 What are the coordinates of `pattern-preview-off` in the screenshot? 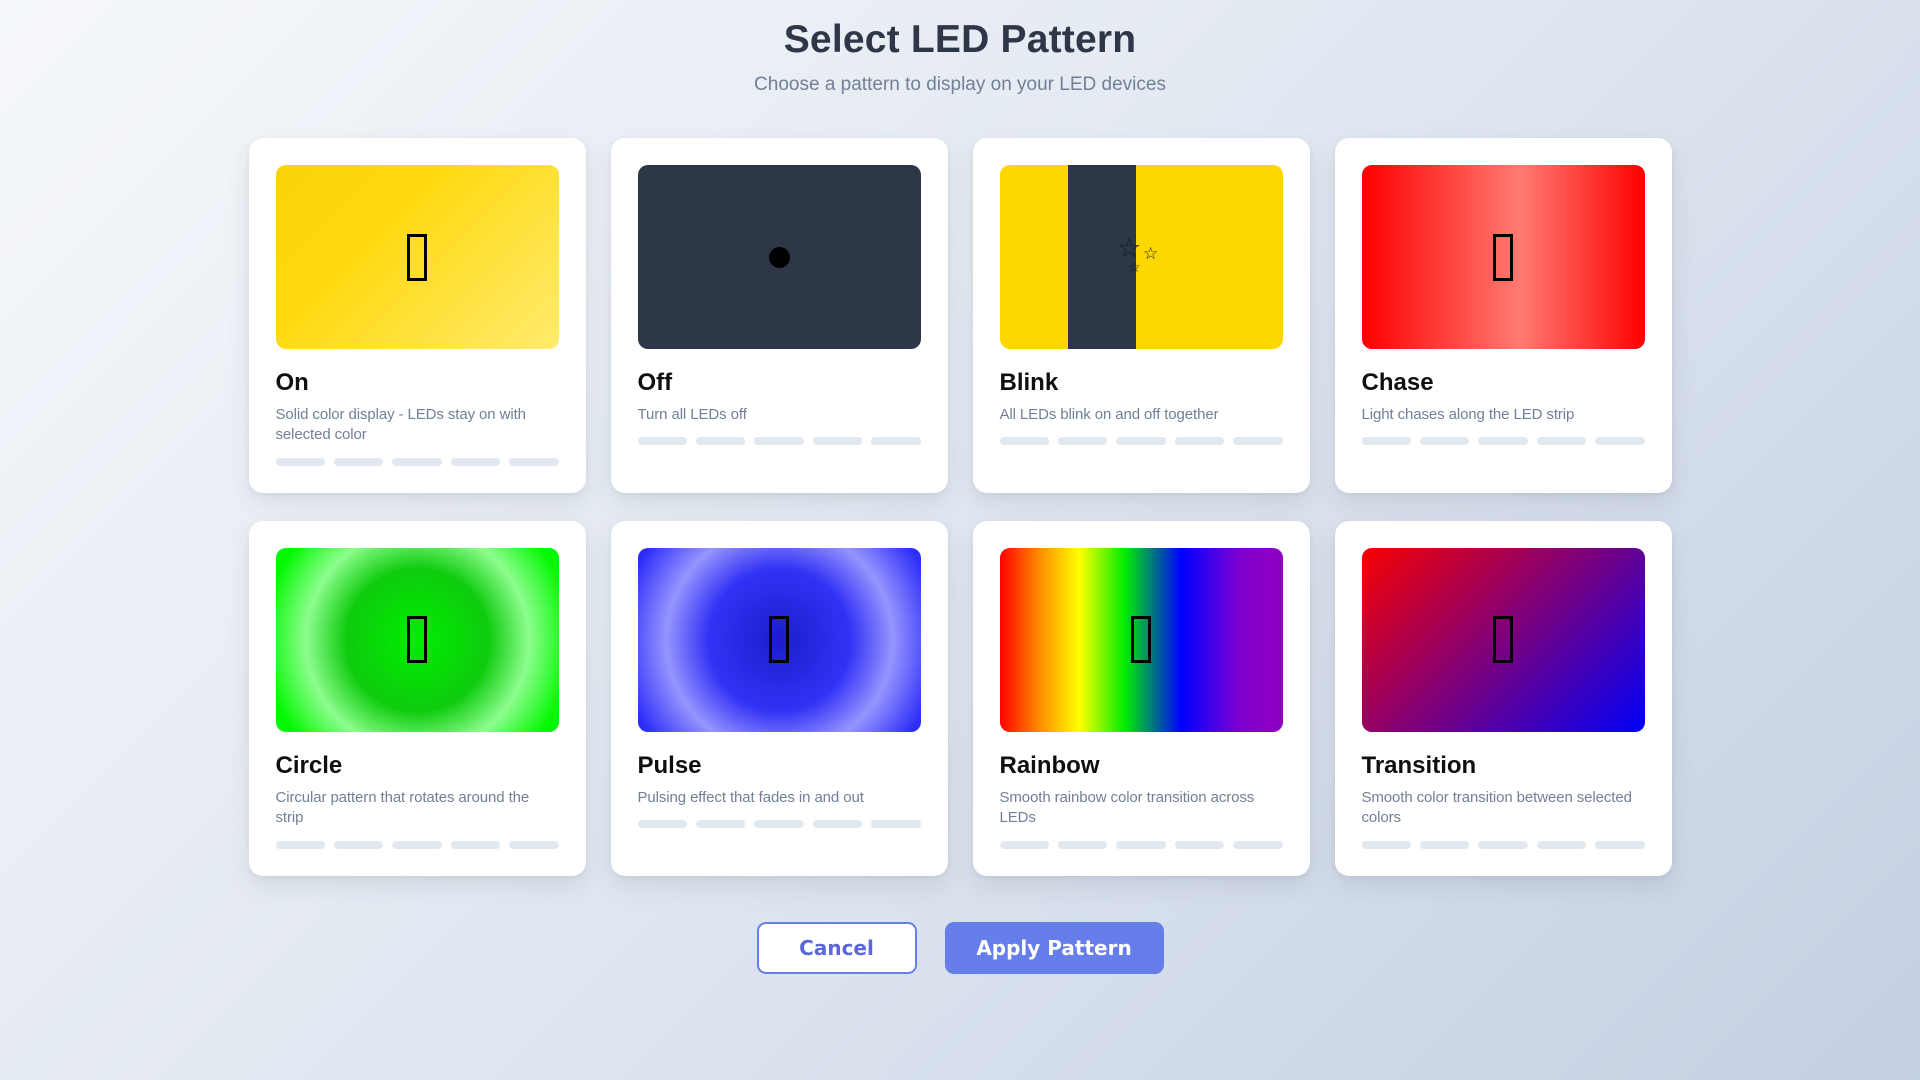 It's located at (779, 257).